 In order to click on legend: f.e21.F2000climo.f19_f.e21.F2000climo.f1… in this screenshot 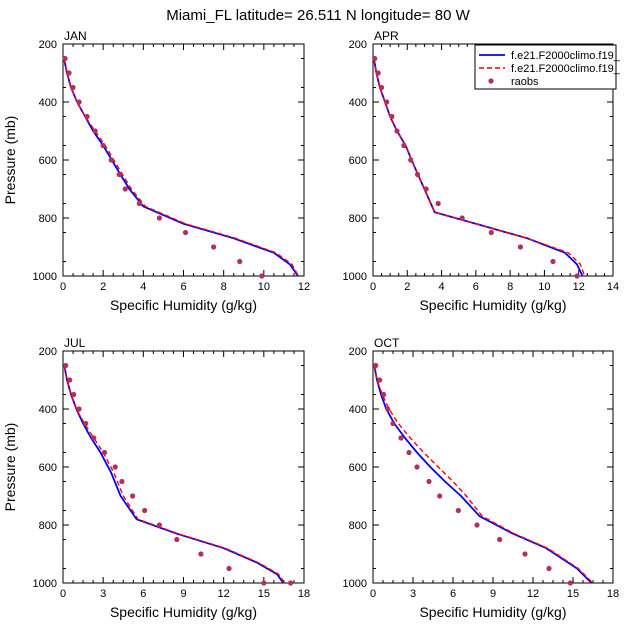, I will do `click(547, 67)`.